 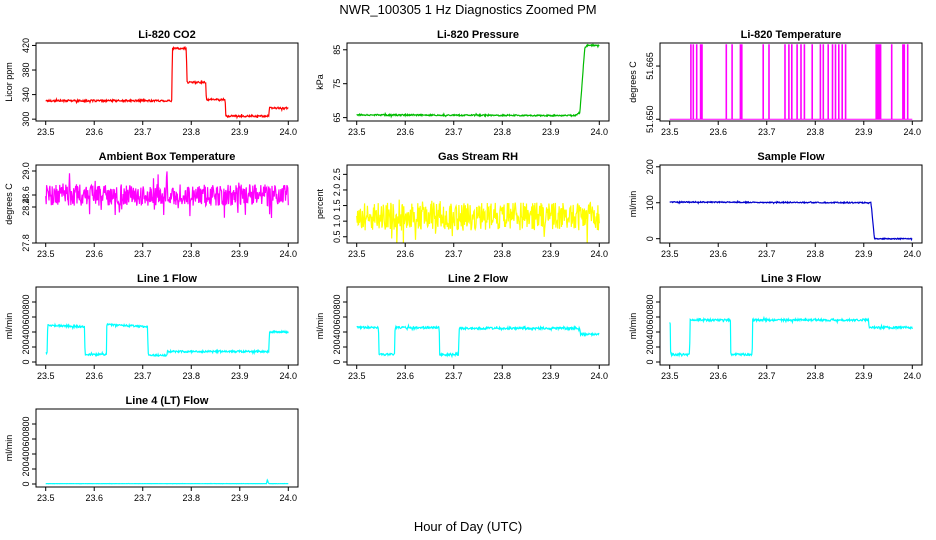 What do you see at coordinates (166, 35) in the screenshot?
I see `panel-title: Li-820 CO2` at bounding box center [166, 35].